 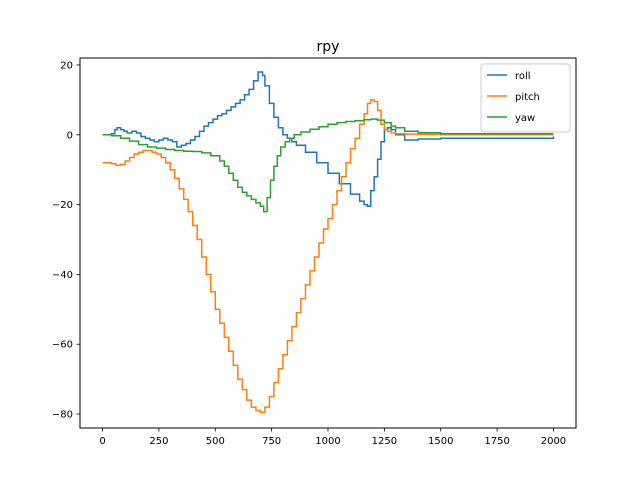 I want to click on y-tick-label: 20, so click(x=66, y=65).